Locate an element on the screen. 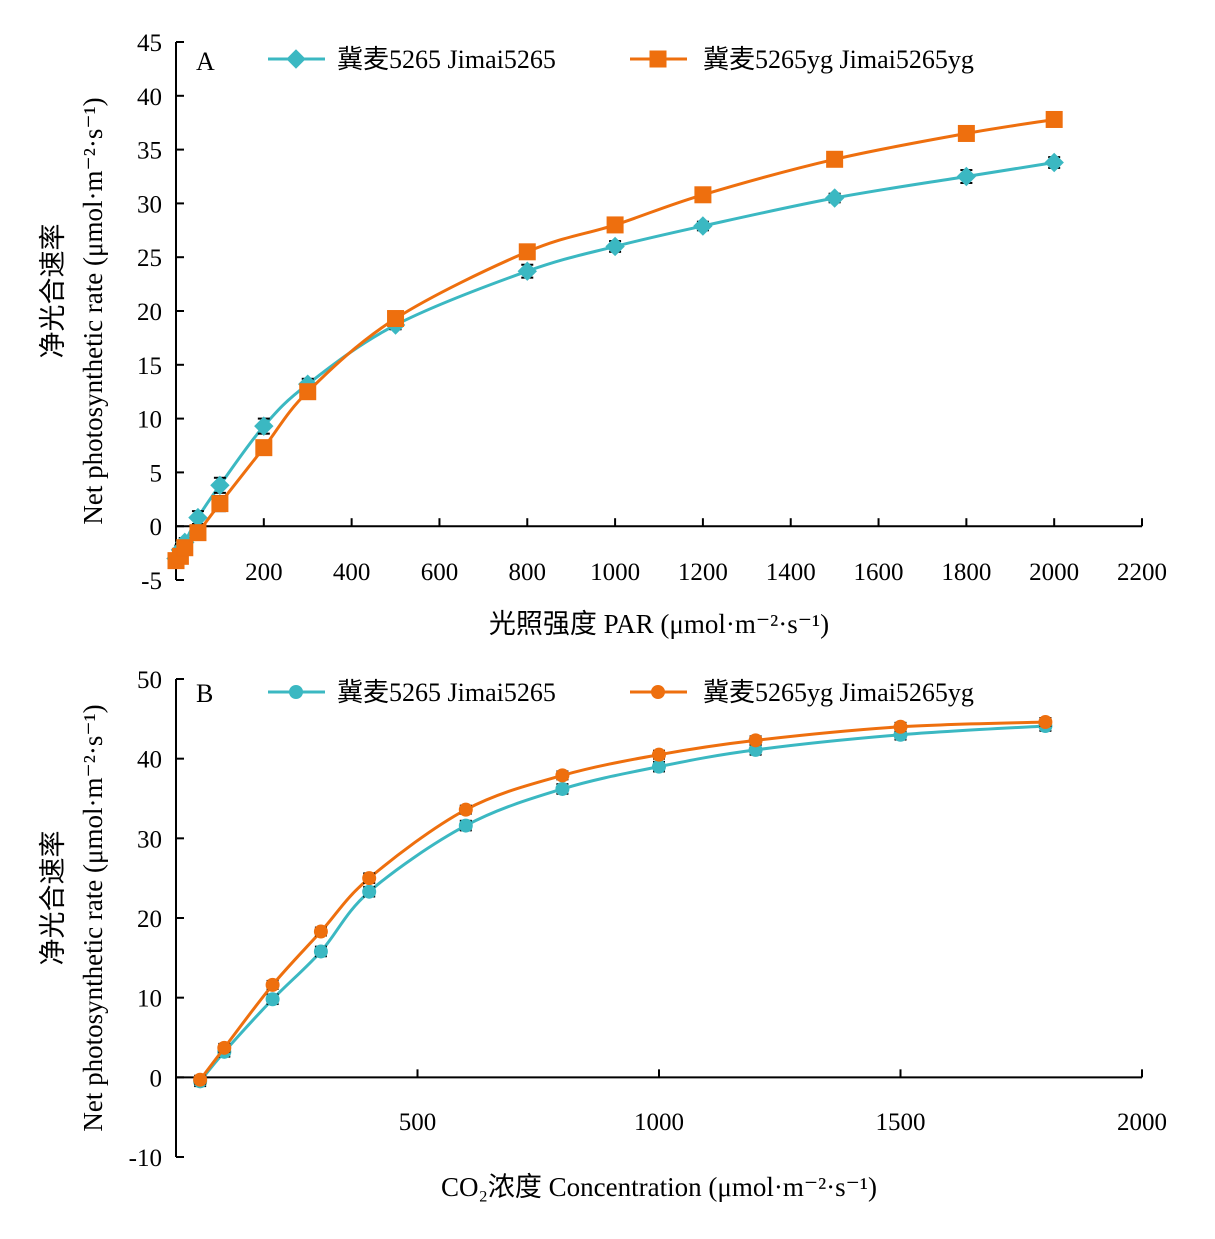 The width and height of the screenshot is (1215, 1239). y-tick-label: 5 is located at coordinates (156, 473).